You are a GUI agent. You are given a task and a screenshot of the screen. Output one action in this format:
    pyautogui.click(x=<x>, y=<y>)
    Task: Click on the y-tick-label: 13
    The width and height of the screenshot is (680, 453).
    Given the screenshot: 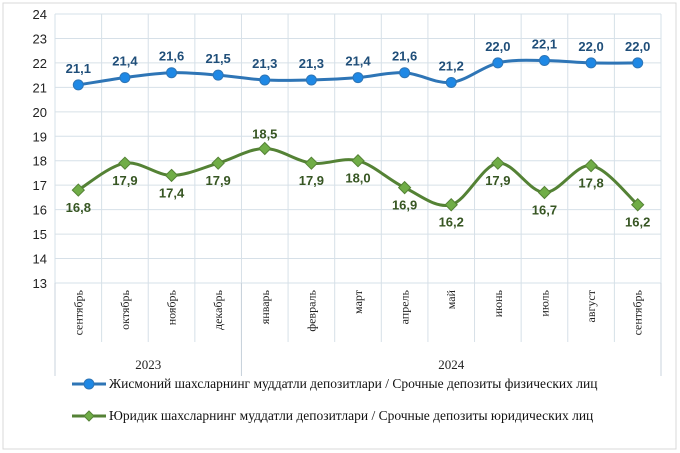 What is the action you would take?
    pyautogui.click(x=40, y=283)
    